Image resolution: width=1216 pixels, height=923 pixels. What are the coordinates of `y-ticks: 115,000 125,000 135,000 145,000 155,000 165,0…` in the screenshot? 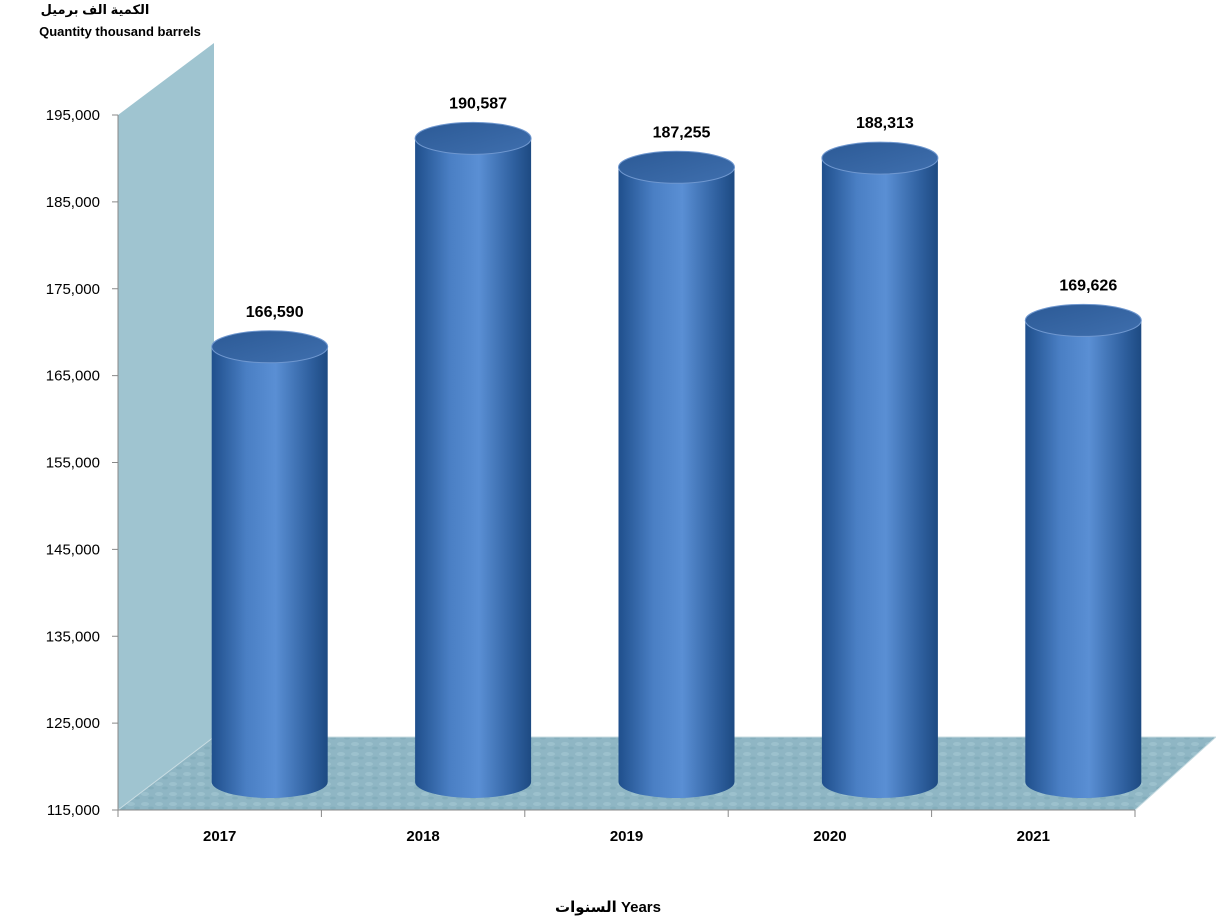 It's located at (82, 463).